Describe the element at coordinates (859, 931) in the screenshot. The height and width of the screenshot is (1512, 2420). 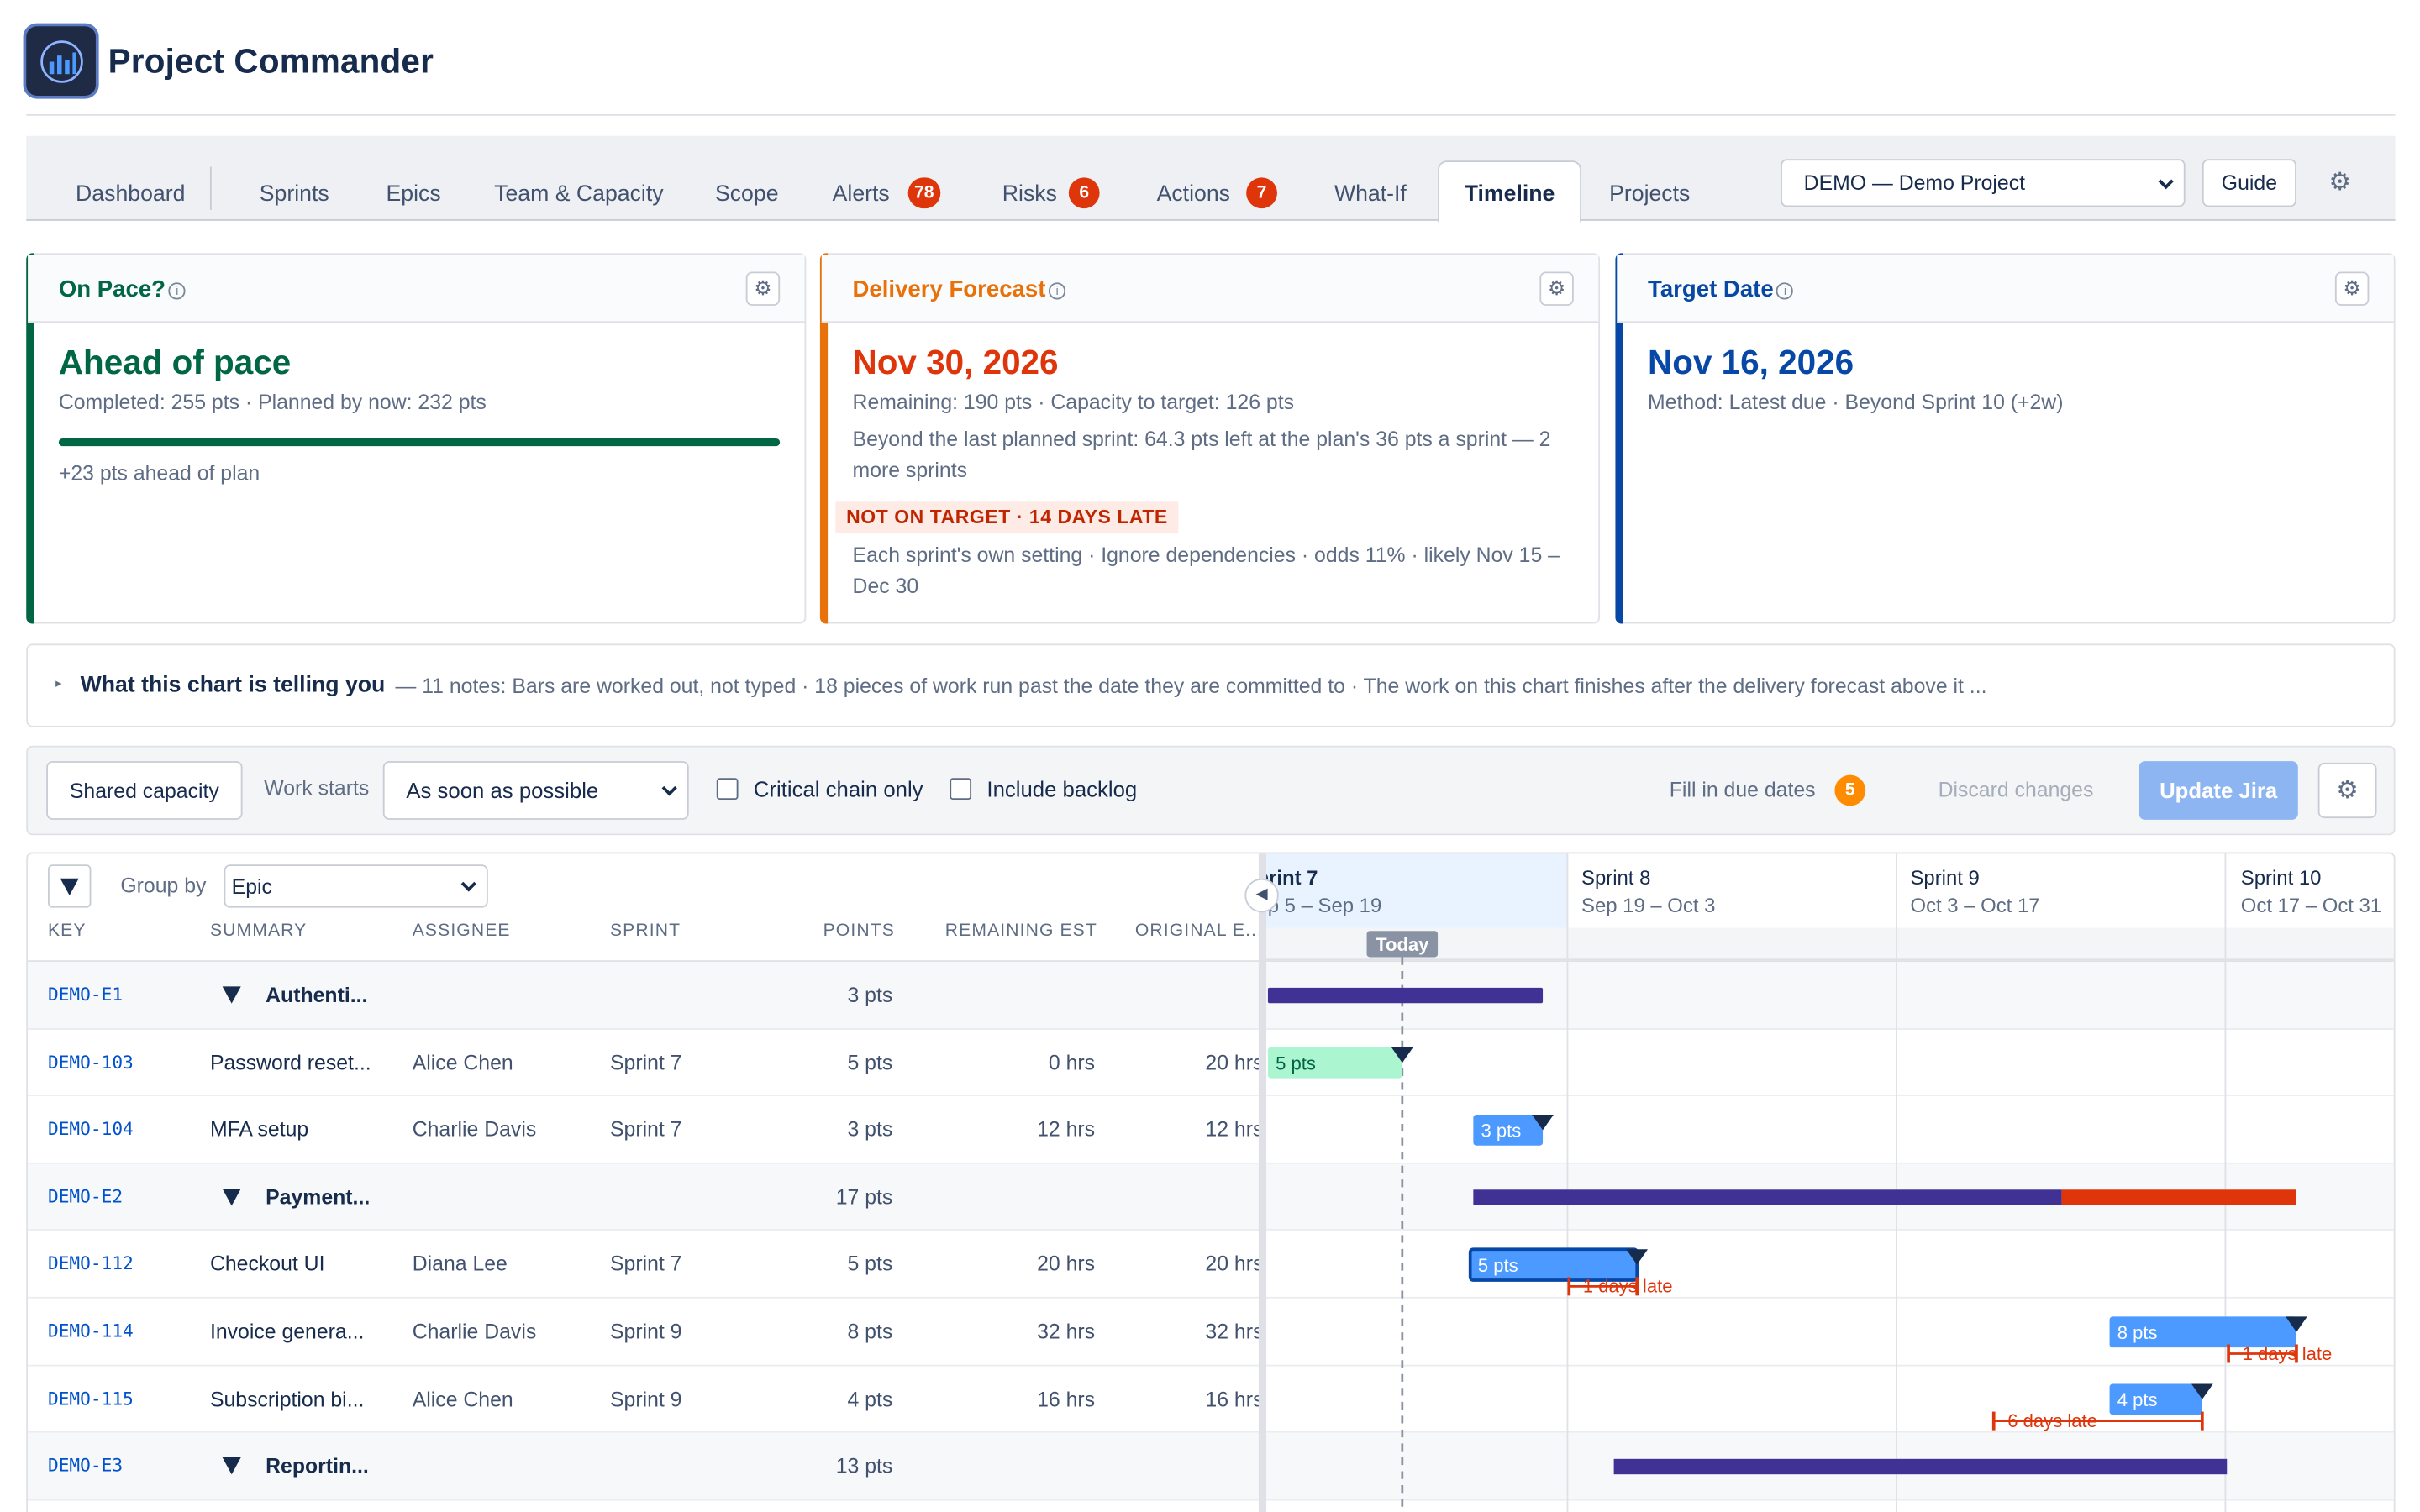
I see `col-header-points: POINTS` at that location.